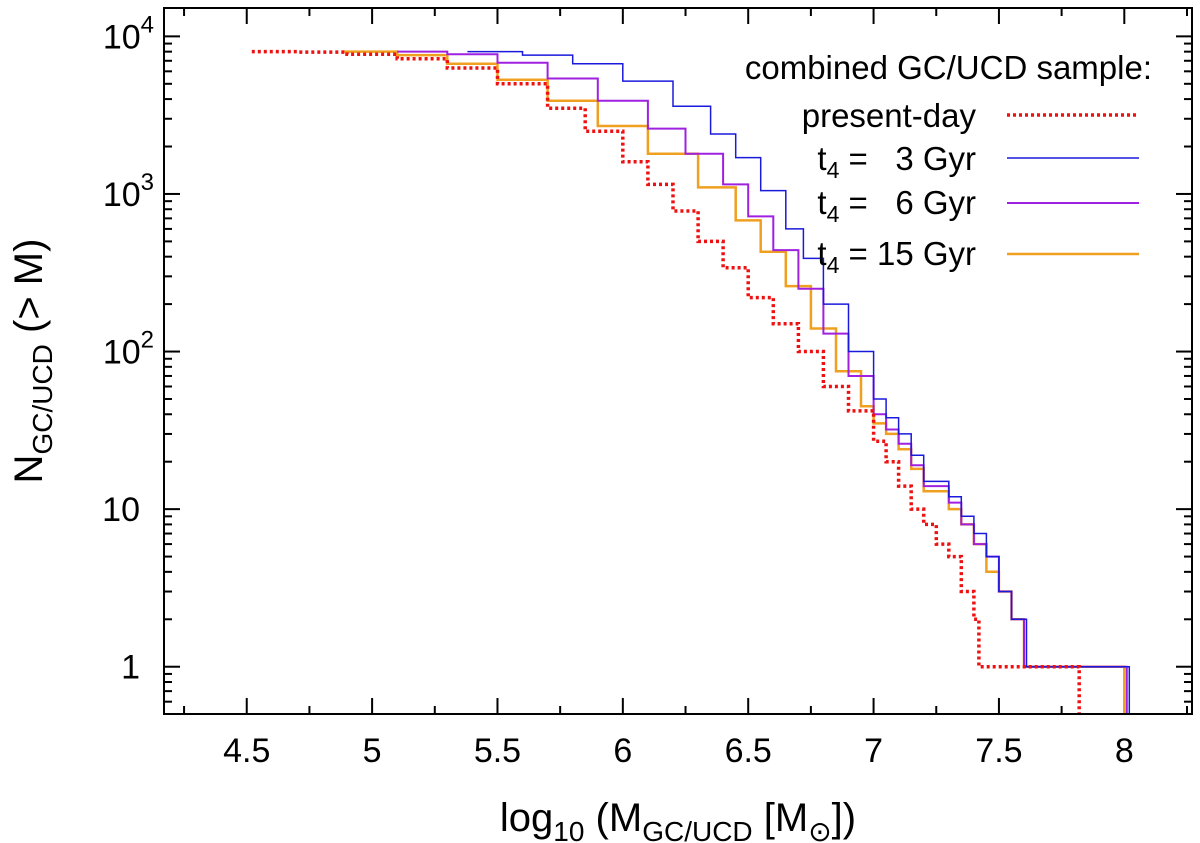 The height and width of the screenshot is (843, 1200). I want to click on y-tick-label: 10², so click(128, 349).